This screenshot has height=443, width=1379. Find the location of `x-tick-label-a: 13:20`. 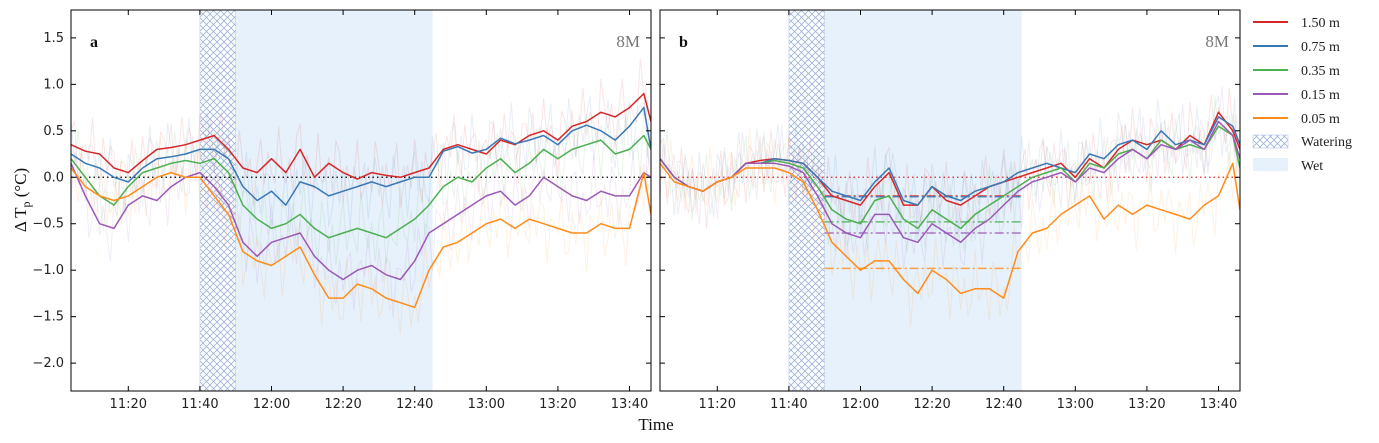

x-tick-label-a: 13:20 is located at coordinates (557, 404).